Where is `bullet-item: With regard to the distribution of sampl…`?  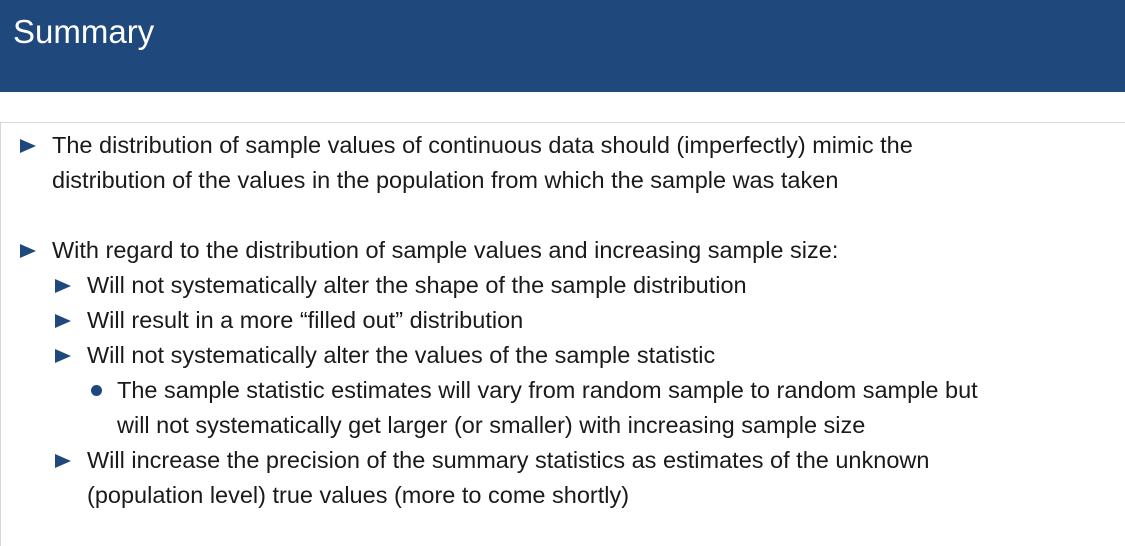
bullet-item: With regard to the distribution of sampl… is located at coordinates (562, 250).